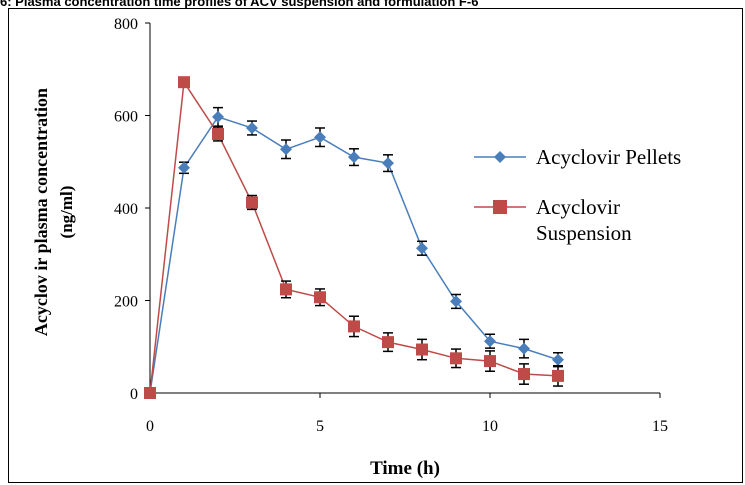 Image resolution: width=745 pixels, height=485 pixels. What do you see at coordinates (578, 207) in the screenshot?
I see `legend-label: Acyclovir` at bounding box center [578, 207].